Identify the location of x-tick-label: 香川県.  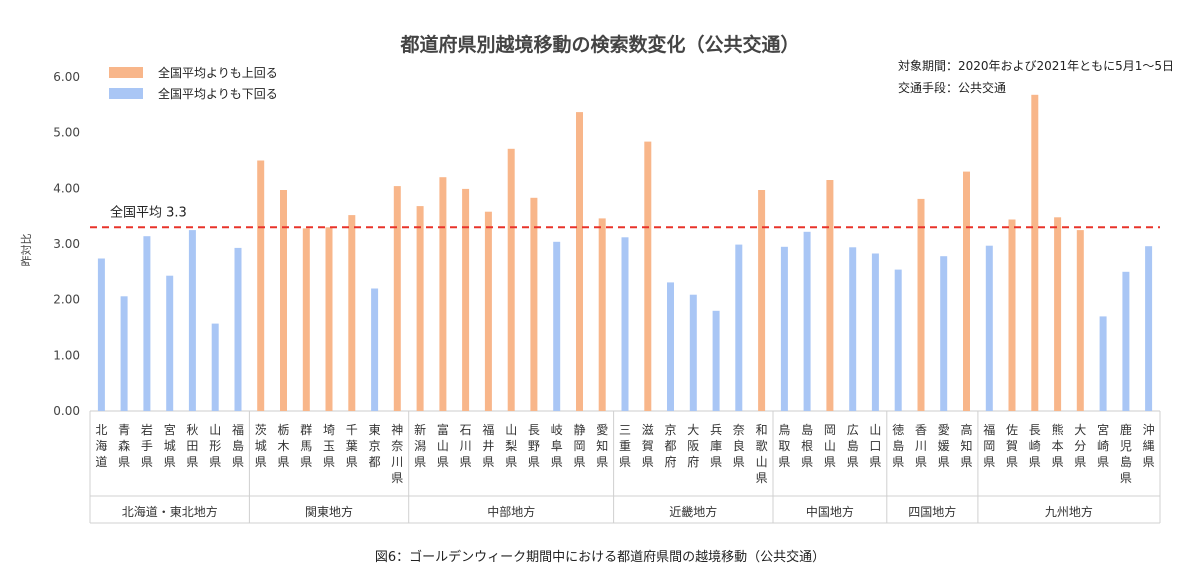
(921, 446).